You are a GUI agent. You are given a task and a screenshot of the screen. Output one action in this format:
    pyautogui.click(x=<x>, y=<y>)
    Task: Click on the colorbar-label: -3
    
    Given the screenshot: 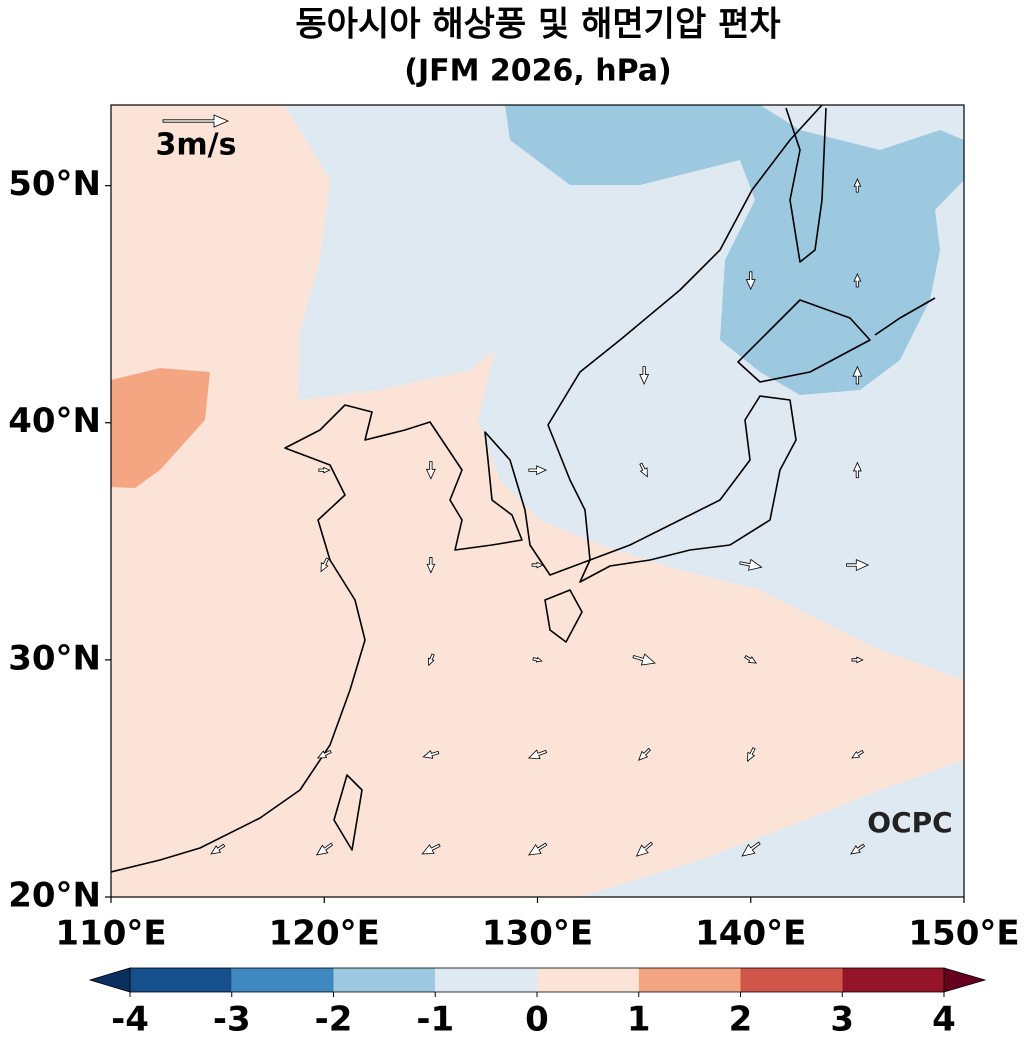 What is the action you would take?
    pyautogui.click(x=232, y=1020)
    